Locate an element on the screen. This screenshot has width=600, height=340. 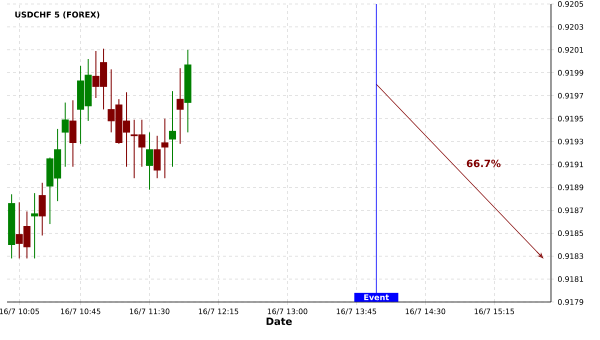
ref-line-label: Event is located at coordinates (376, 297).